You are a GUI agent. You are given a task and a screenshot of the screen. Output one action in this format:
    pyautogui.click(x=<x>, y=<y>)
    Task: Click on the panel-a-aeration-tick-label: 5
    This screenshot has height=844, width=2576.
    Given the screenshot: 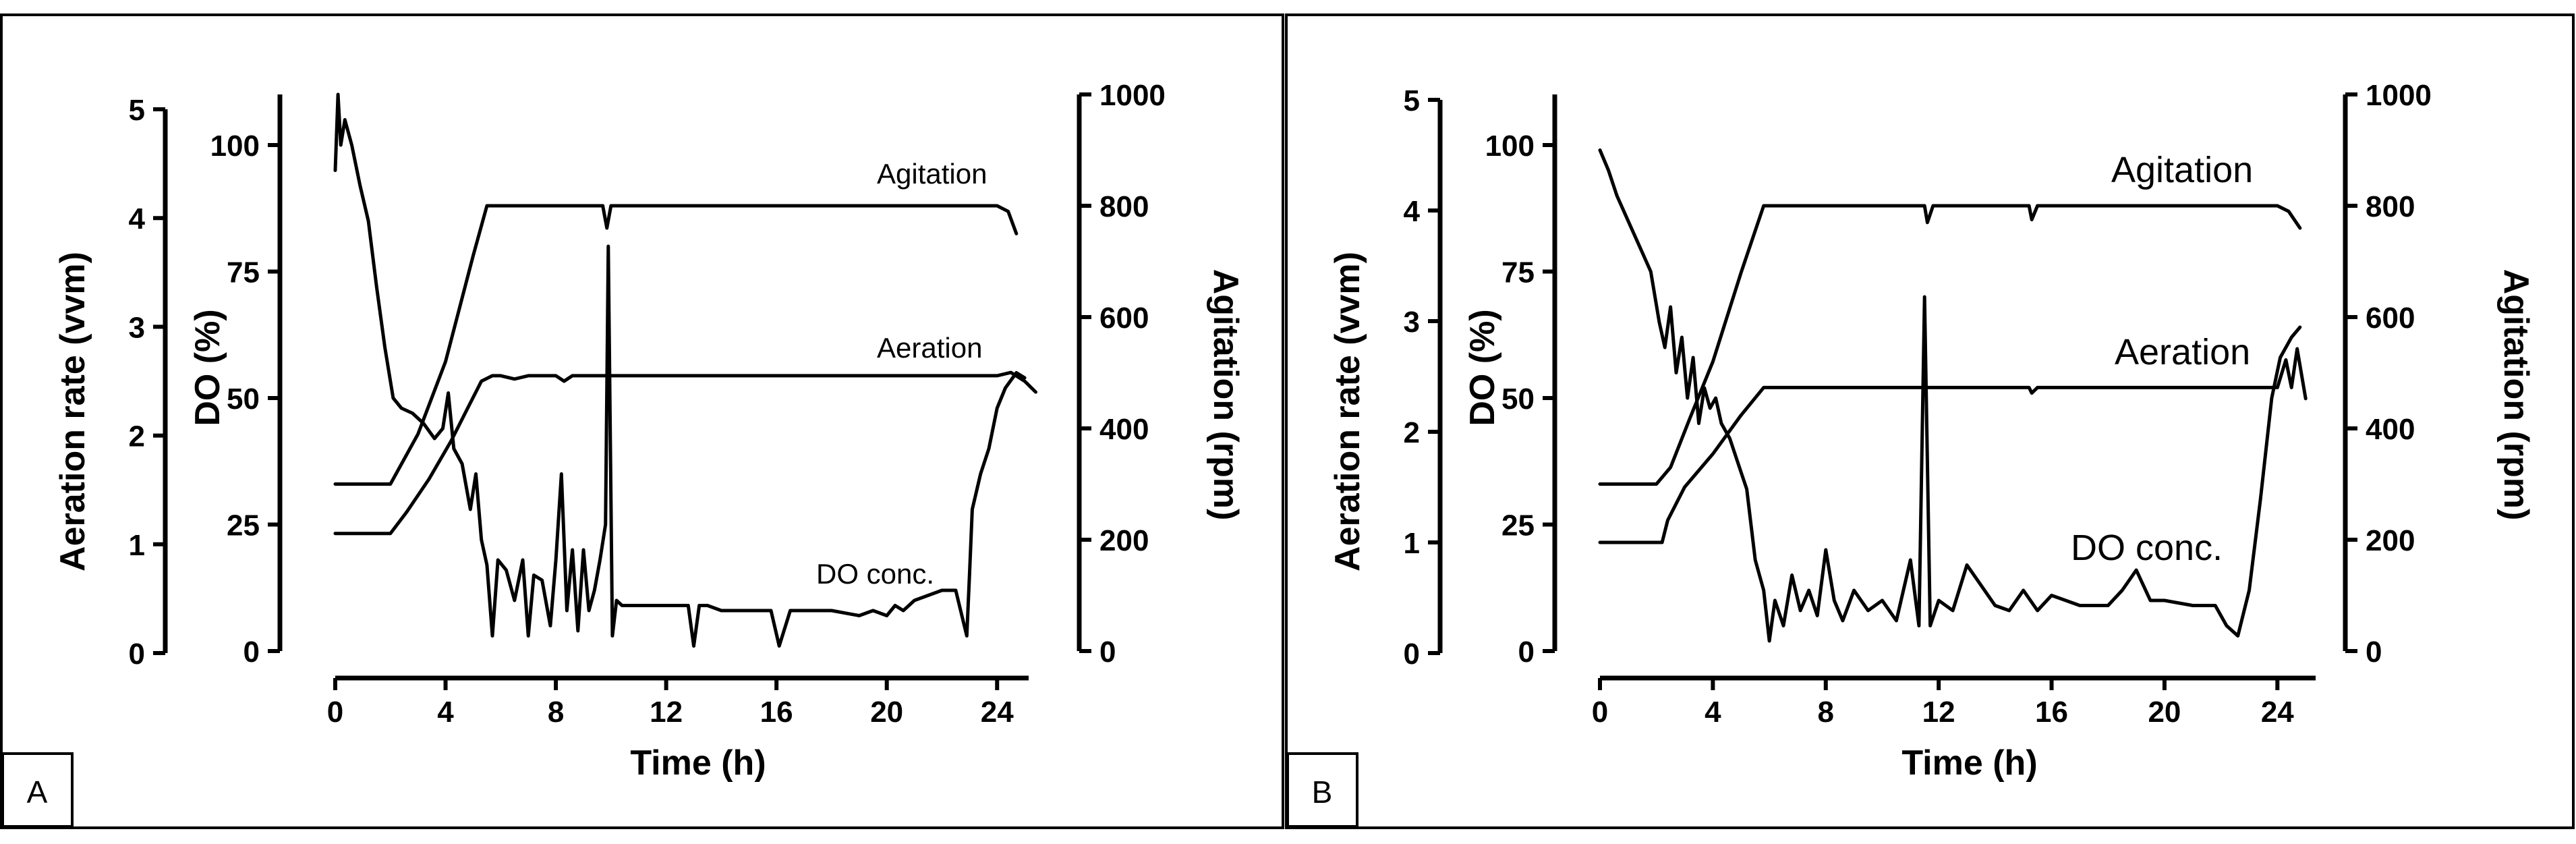 What is the action you would take?
    pyautogui.click(x=137, y=110)
    